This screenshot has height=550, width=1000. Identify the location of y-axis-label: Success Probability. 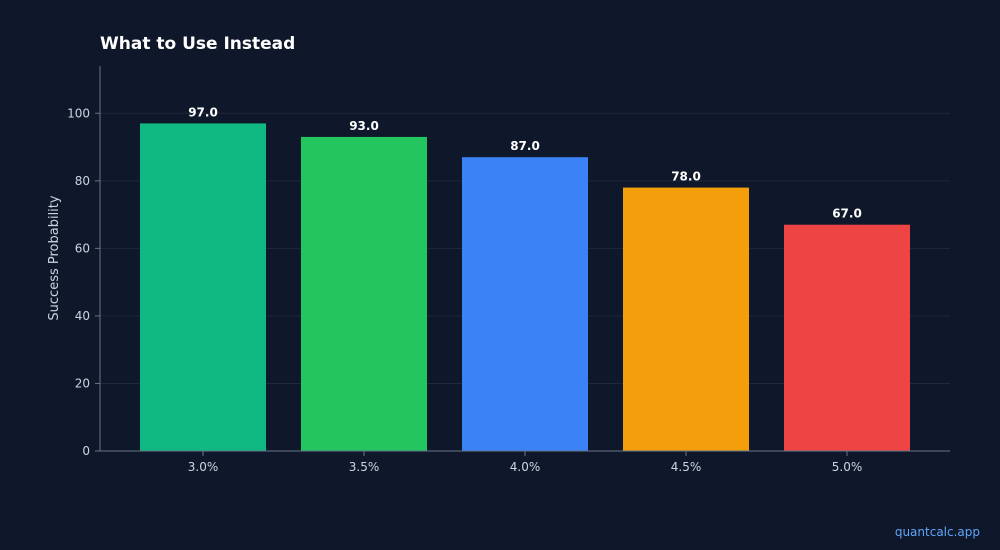
(54, 257).